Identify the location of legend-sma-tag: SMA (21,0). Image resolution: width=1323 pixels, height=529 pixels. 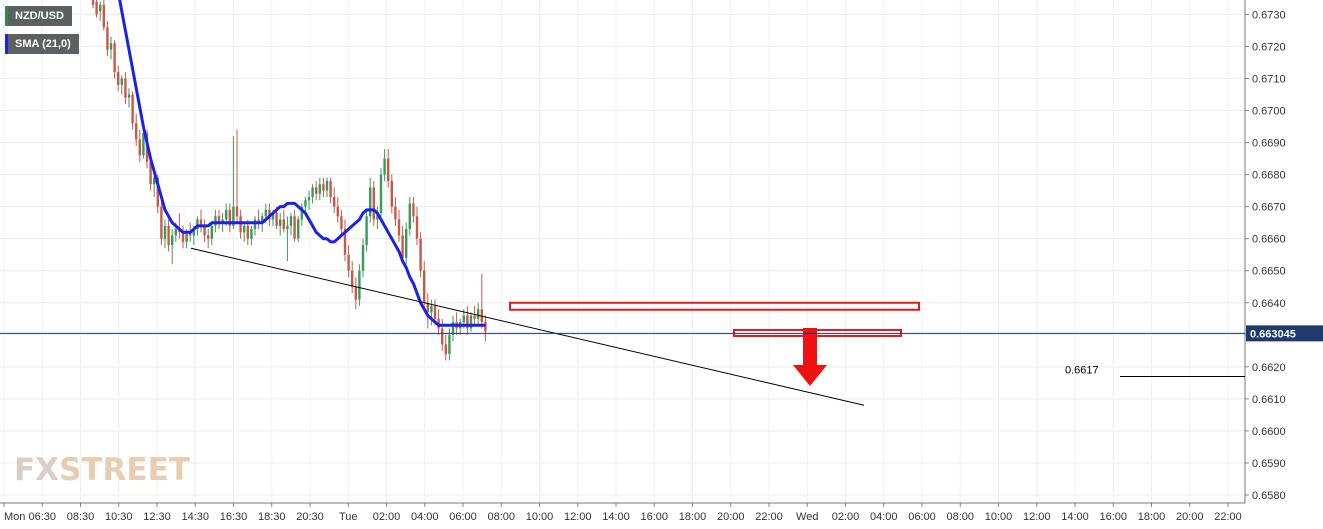
(42, 44).